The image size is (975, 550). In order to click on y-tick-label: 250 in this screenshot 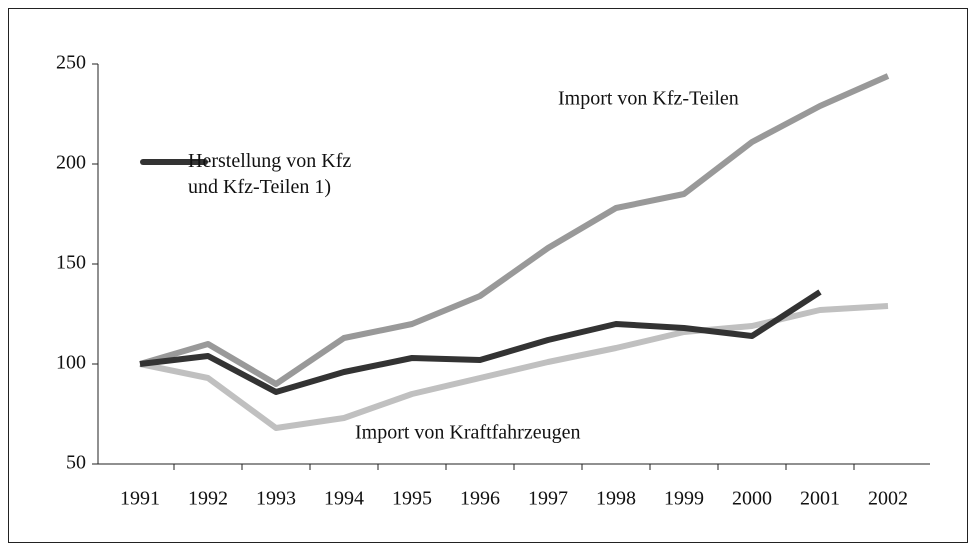, I will do `click(71, 63)`.